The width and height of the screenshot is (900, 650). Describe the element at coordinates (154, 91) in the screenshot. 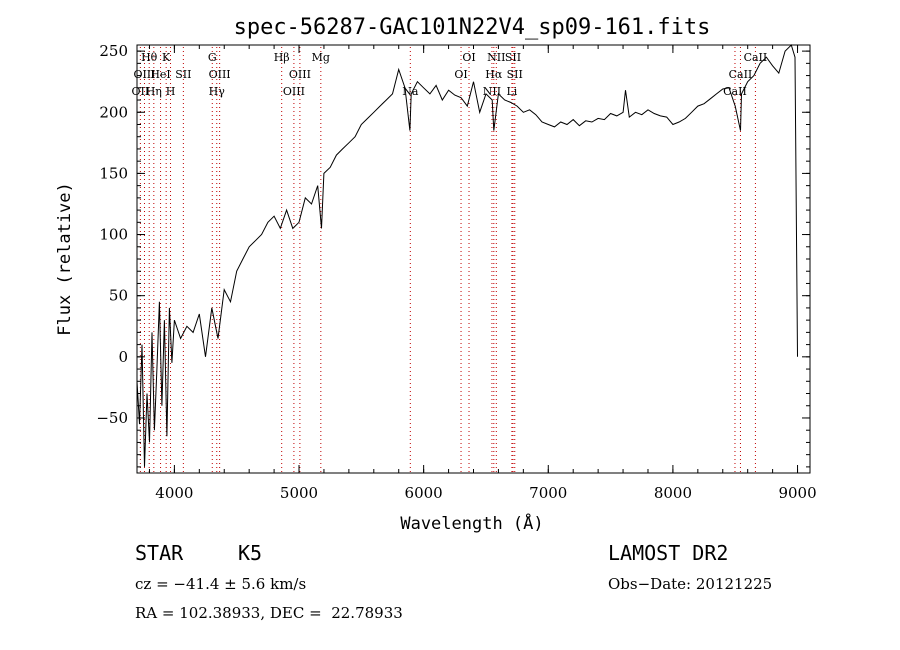

I see `line-label-5: Hη` at that location.